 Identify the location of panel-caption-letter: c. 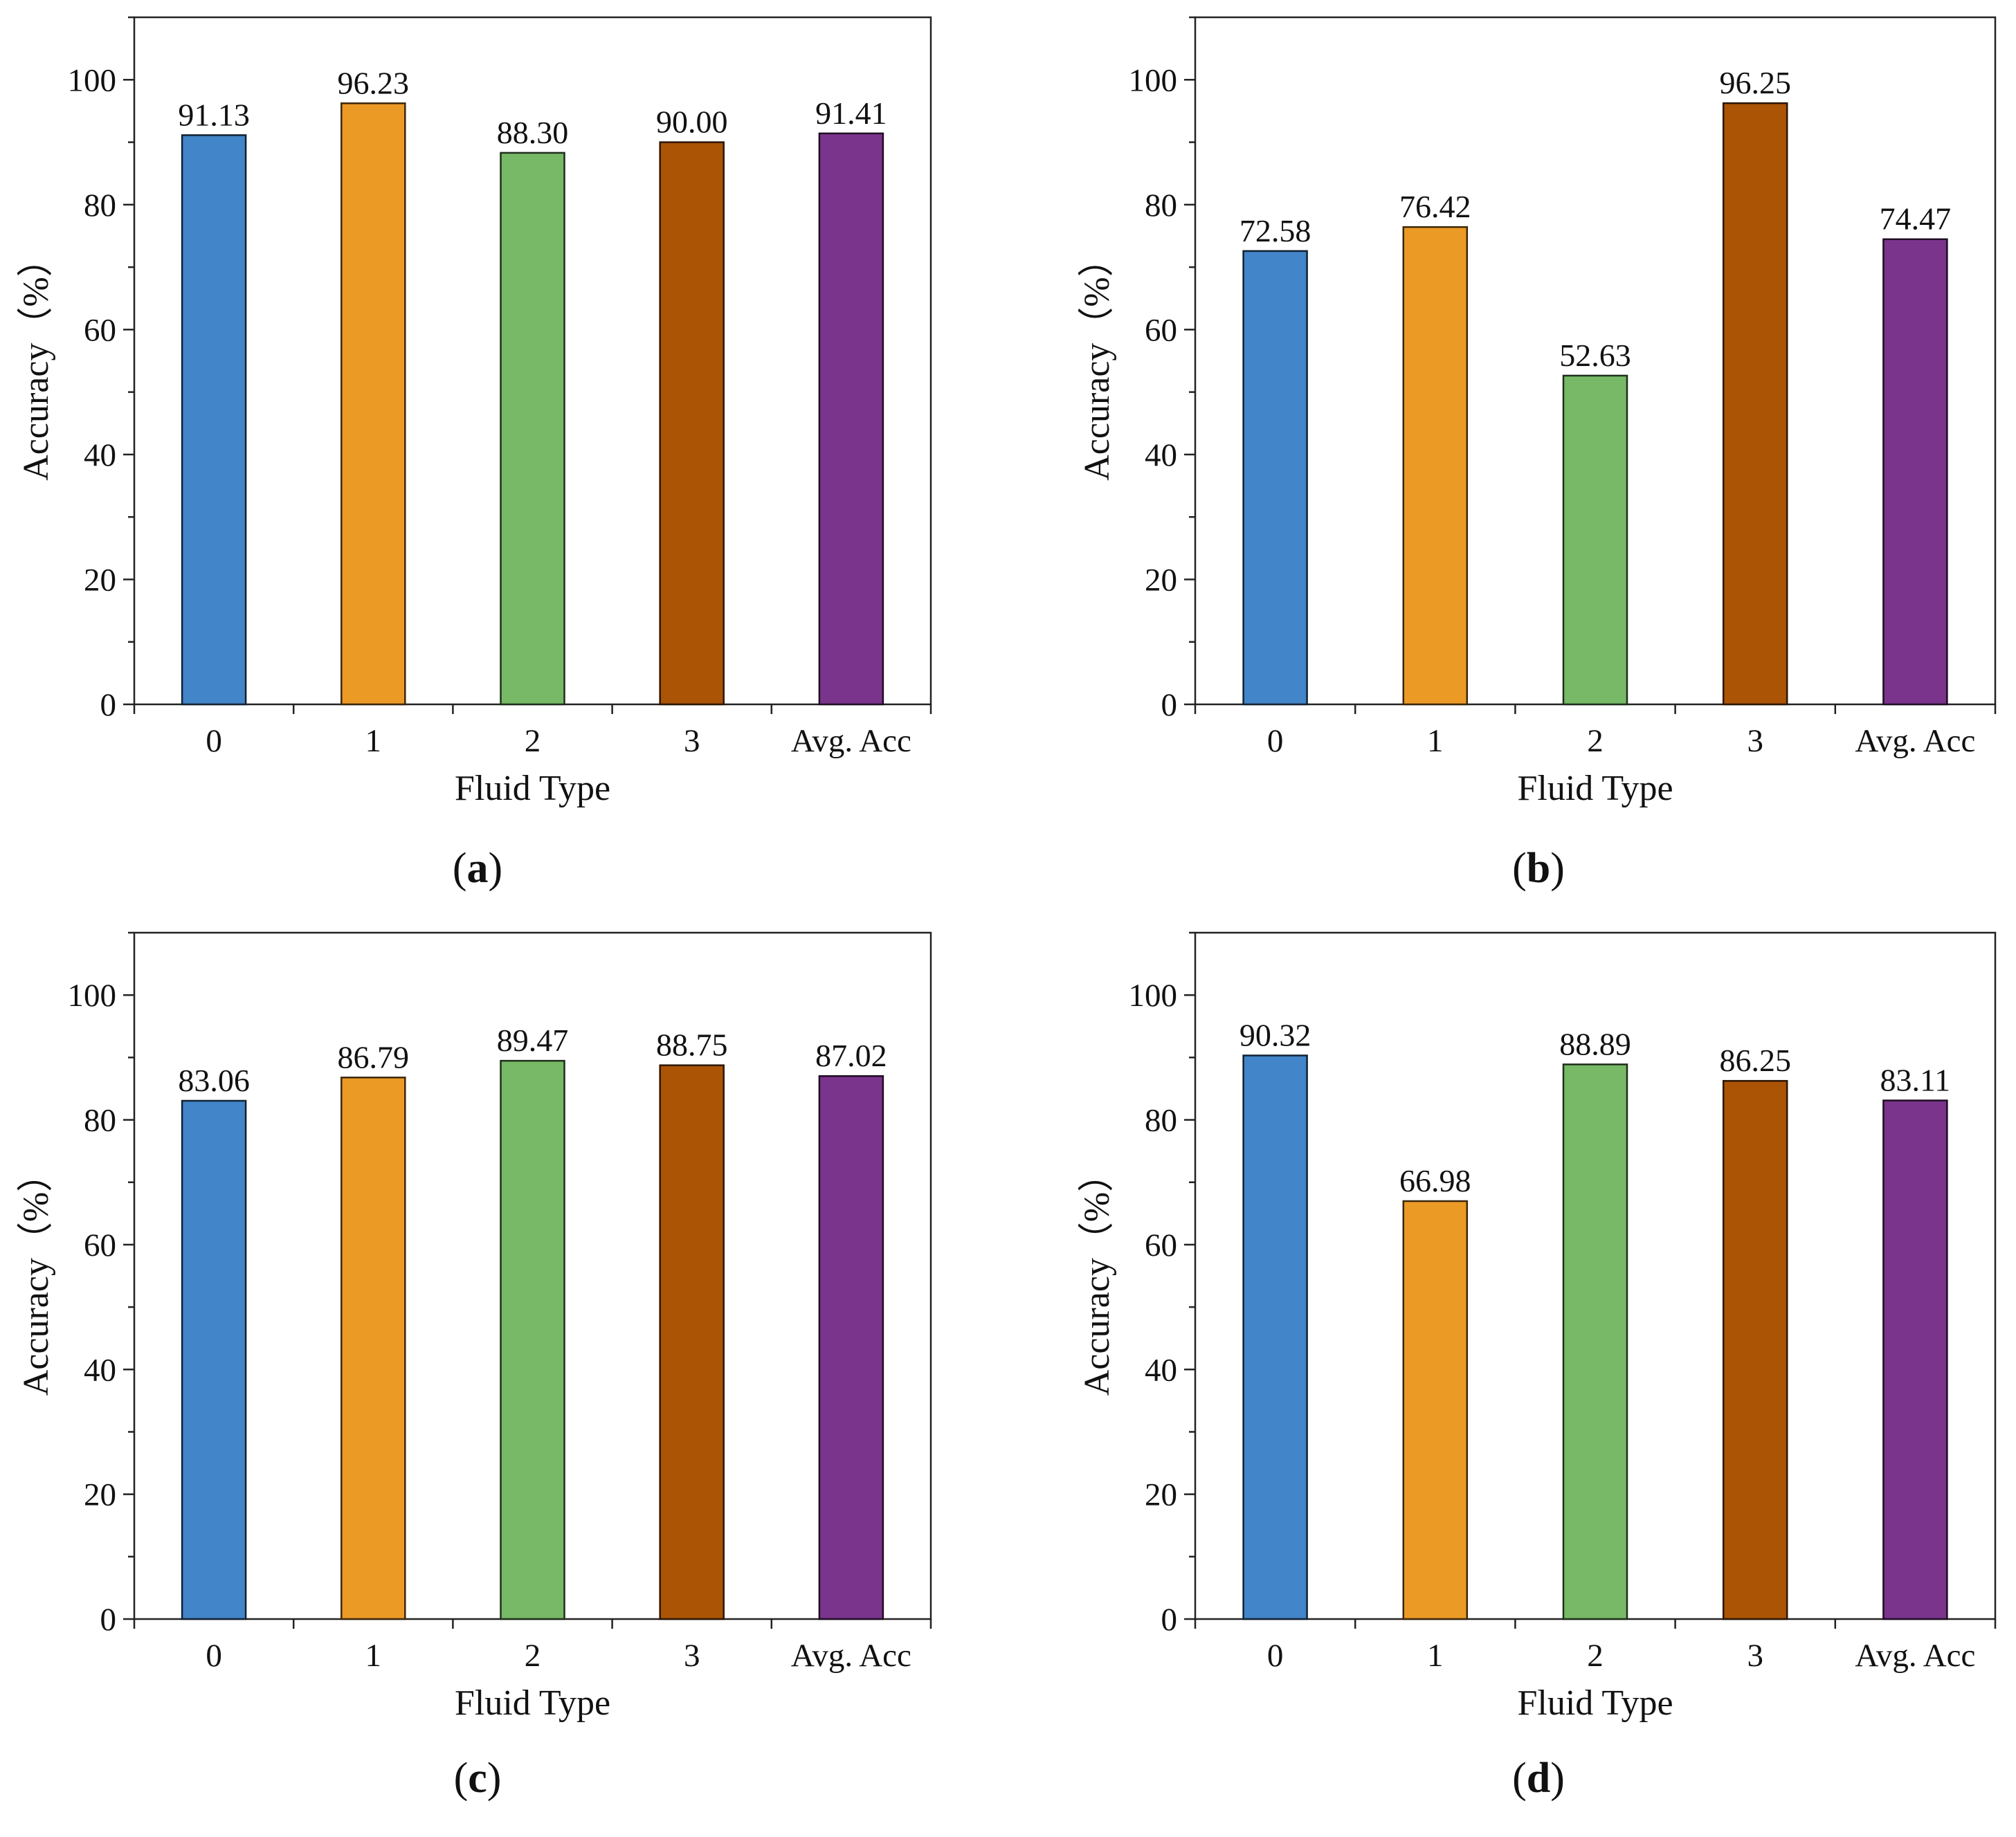
(477, 1778).